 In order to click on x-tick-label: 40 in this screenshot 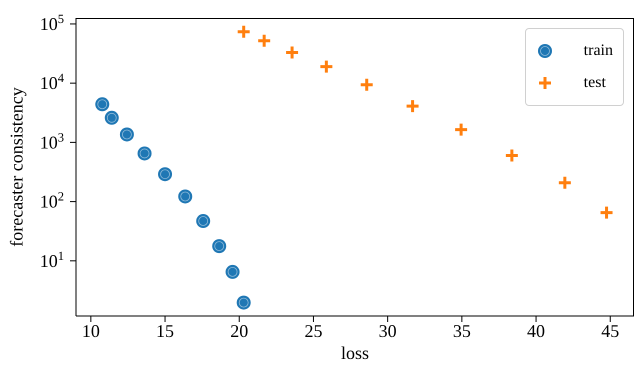, I will do `click(536, 330)`.